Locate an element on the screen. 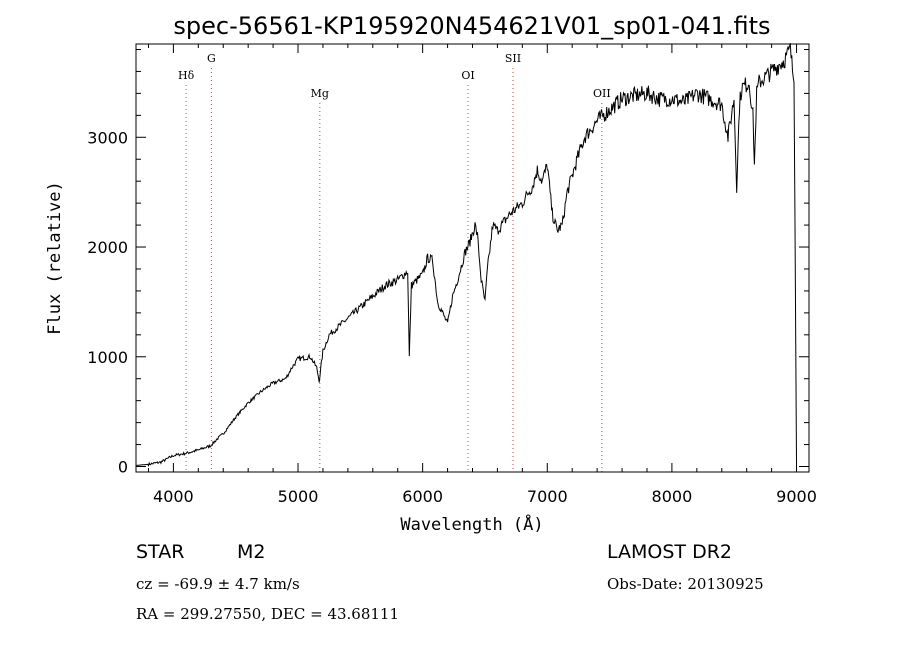 The height and width of the screenshot is (650, 900). y-tick-label: 1000 is located at coordinates (107, 357).